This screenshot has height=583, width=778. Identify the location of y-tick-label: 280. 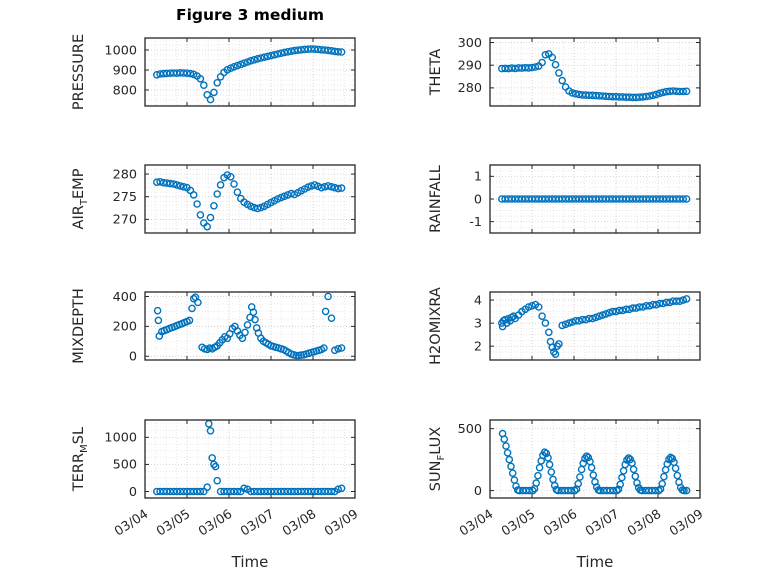
(125, 174).